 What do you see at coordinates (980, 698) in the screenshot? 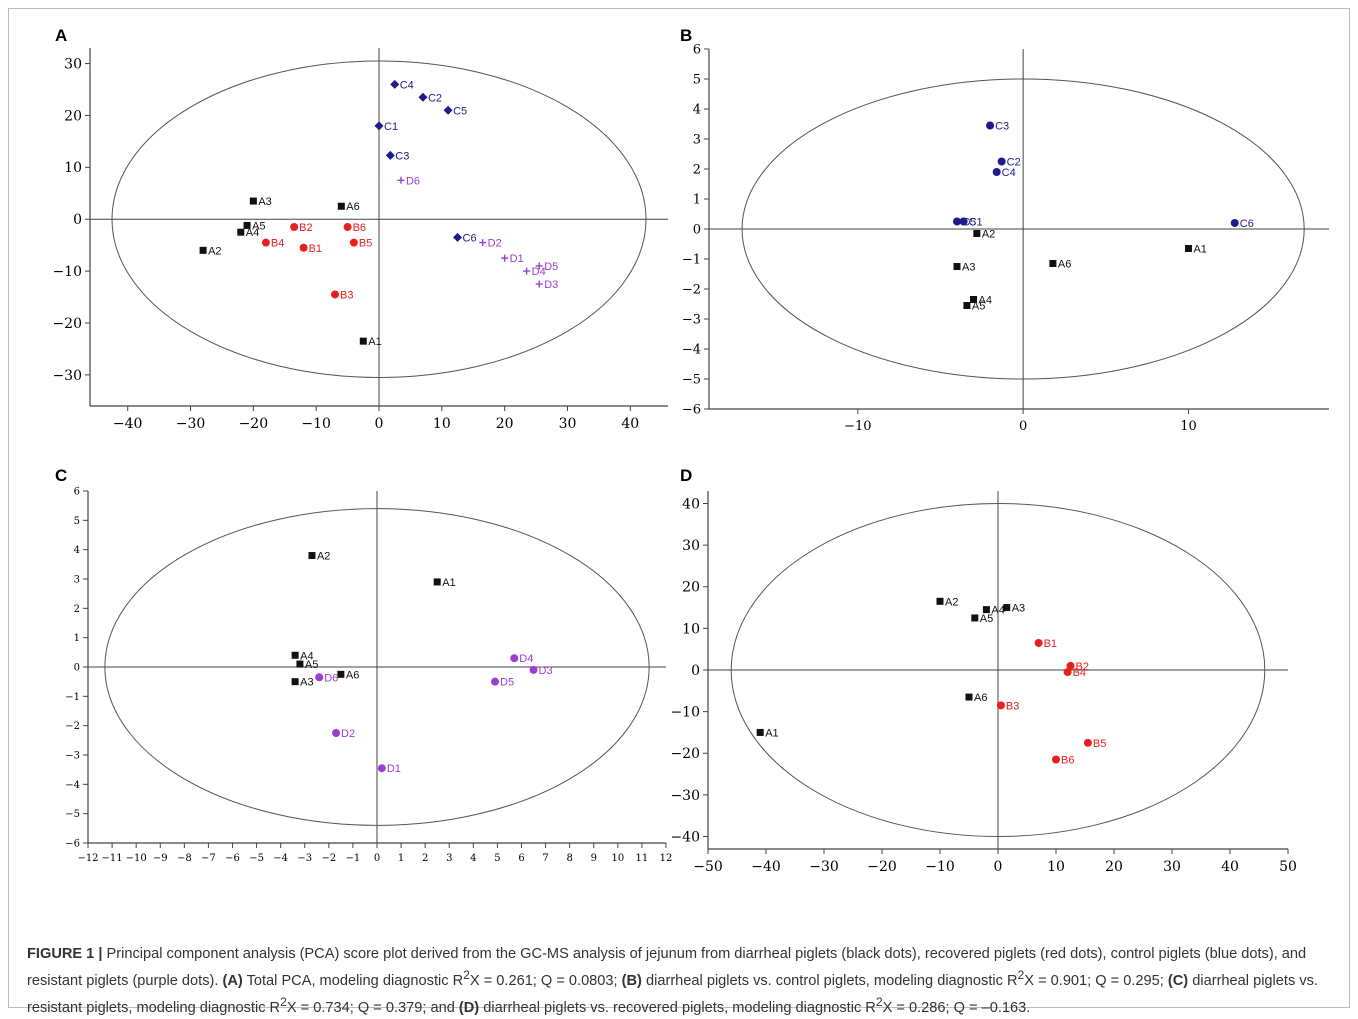
I see `point-label-d-a6: A6` at bounding box center [980, 698].